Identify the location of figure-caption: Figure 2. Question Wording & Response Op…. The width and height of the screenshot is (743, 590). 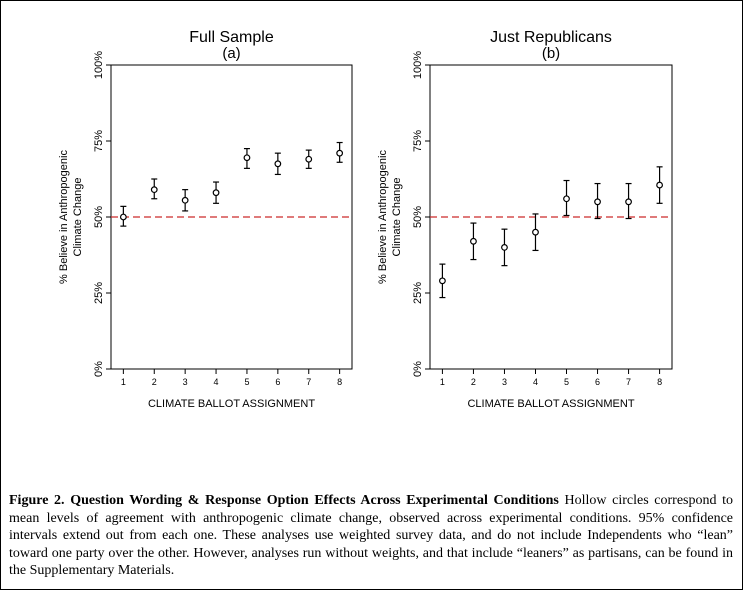
(371, 536).